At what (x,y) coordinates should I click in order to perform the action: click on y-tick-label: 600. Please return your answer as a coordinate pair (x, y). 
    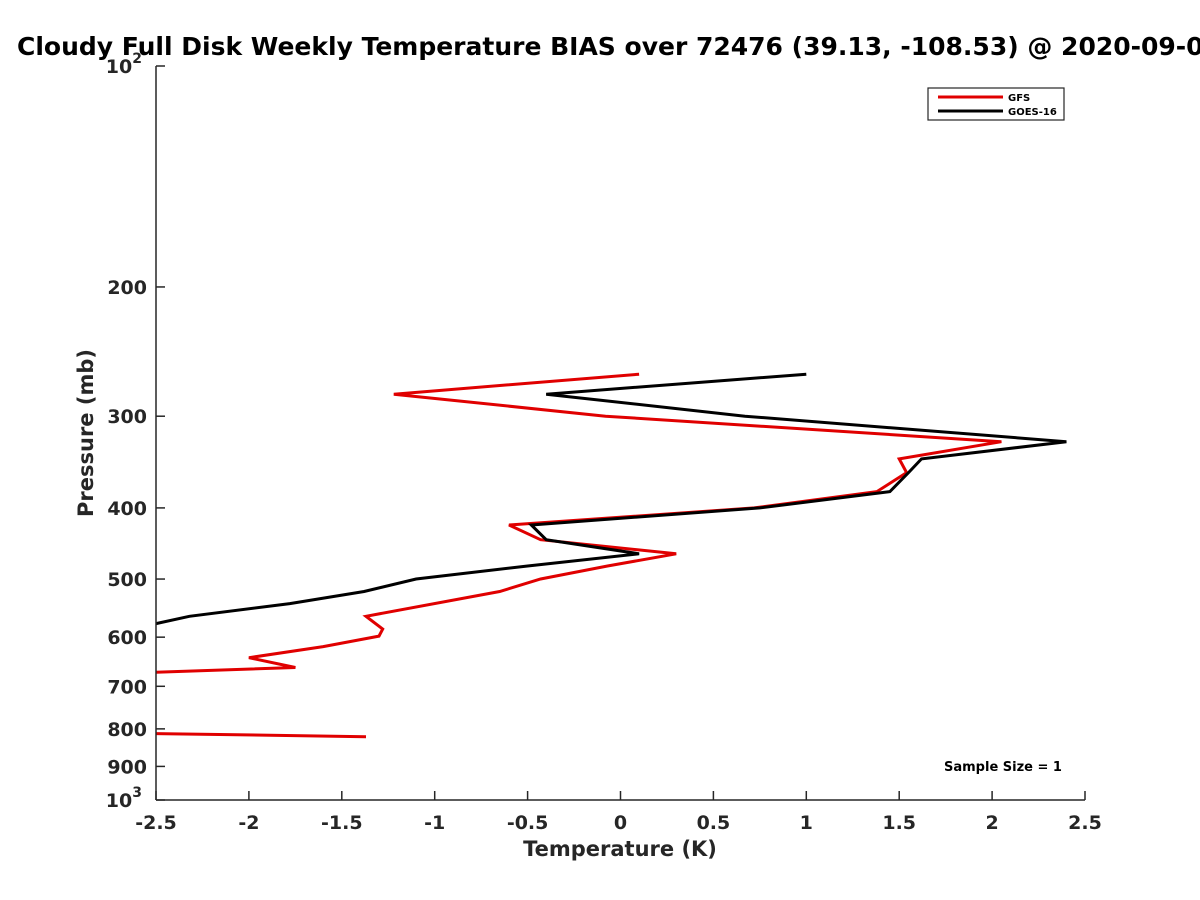
    Looking at the image, I should click on (127, 638).